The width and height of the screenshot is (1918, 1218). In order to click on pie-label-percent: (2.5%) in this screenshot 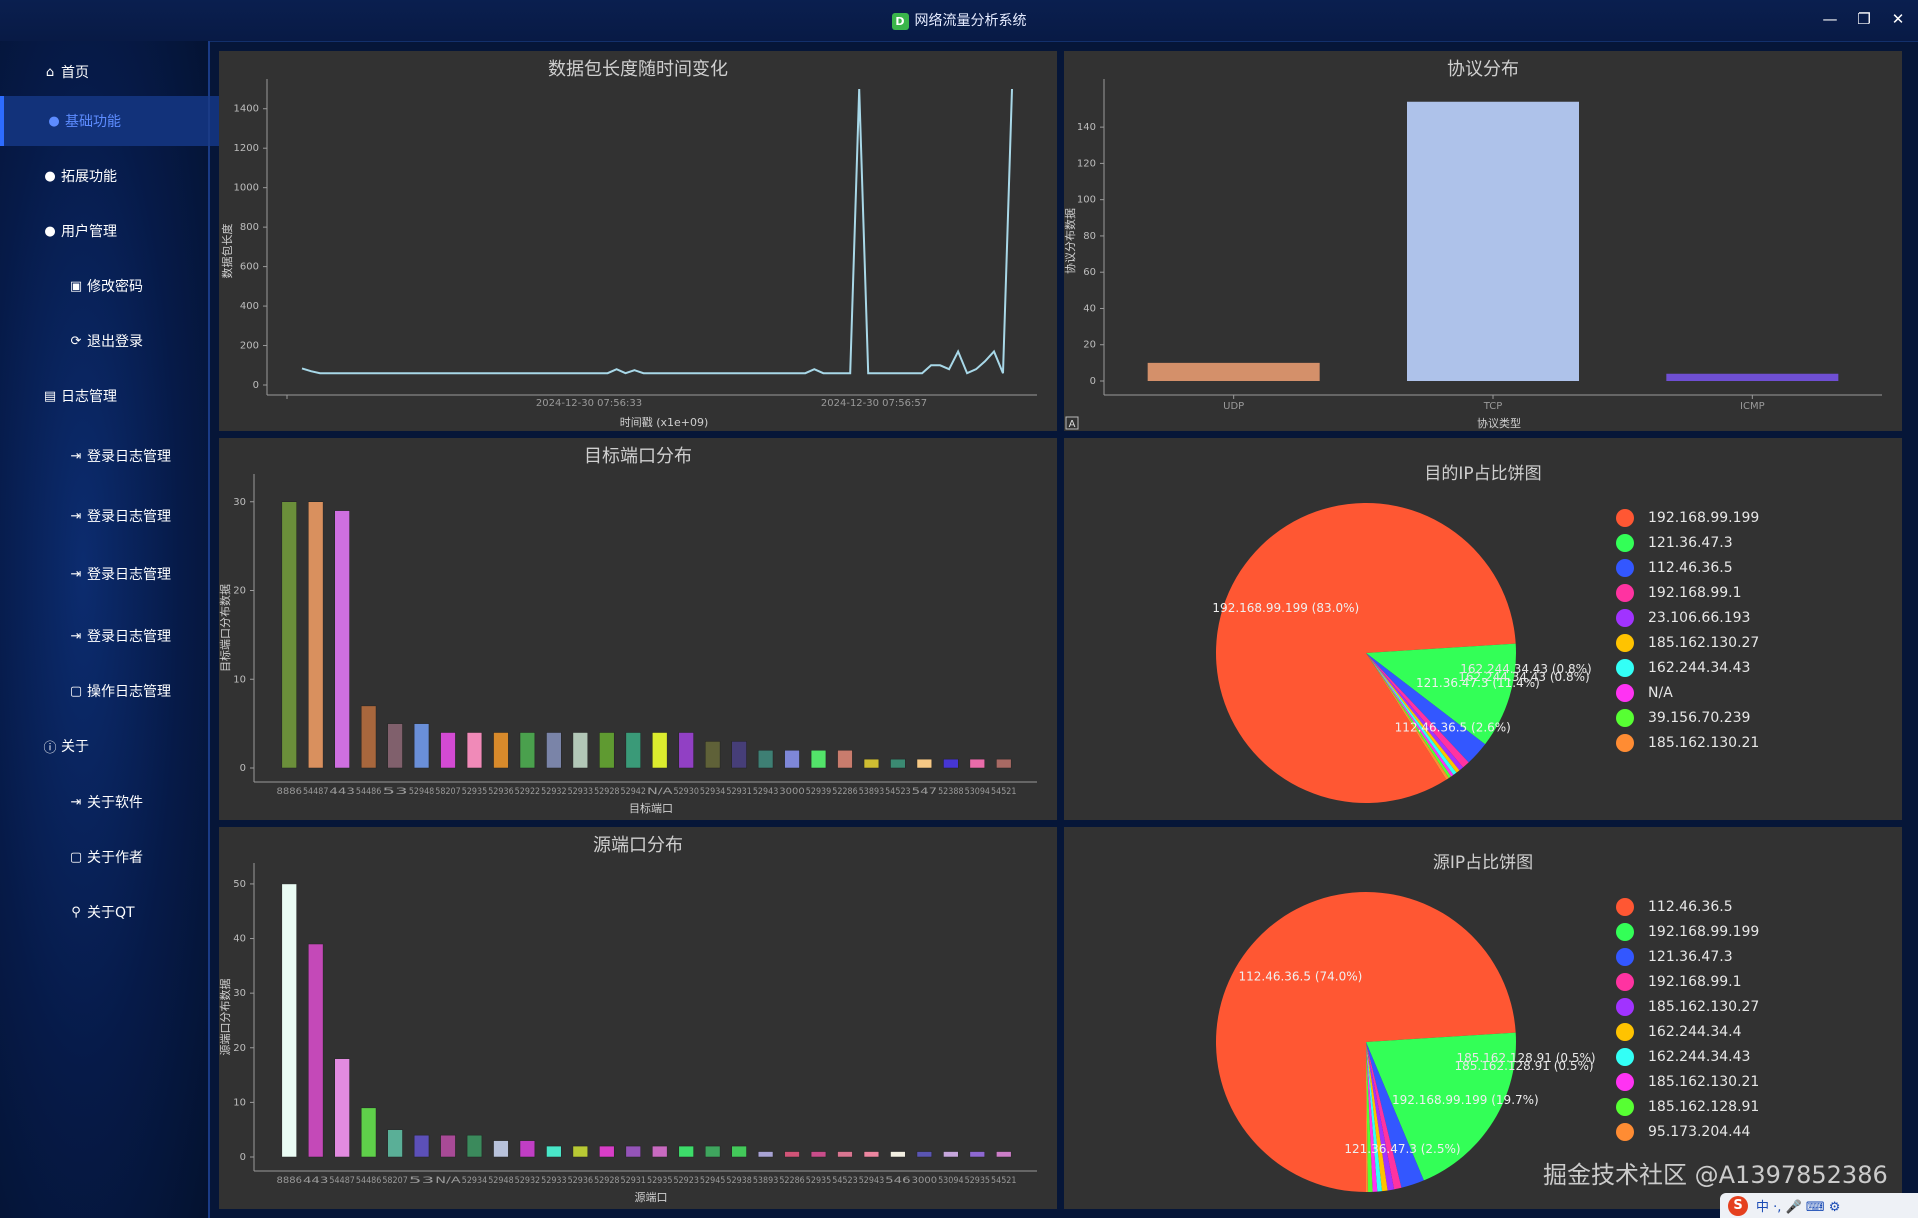, I will do `click(1439, 1149)`.